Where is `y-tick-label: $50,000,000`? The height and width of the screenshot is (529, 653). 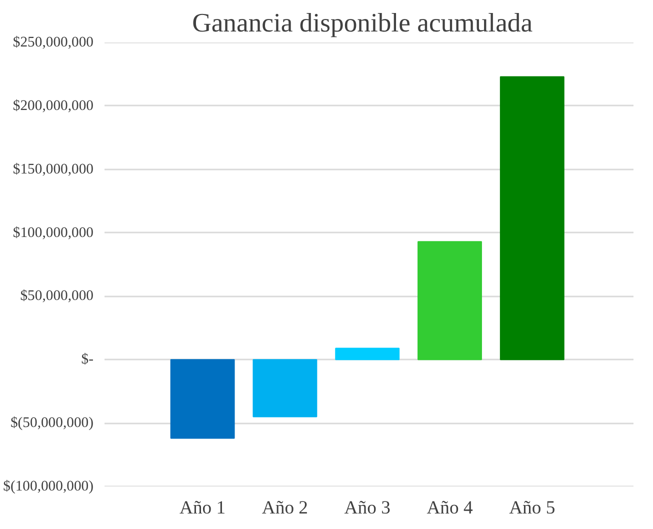 y-tick-label: $50,000,000 is located at coordinates (57, 296).